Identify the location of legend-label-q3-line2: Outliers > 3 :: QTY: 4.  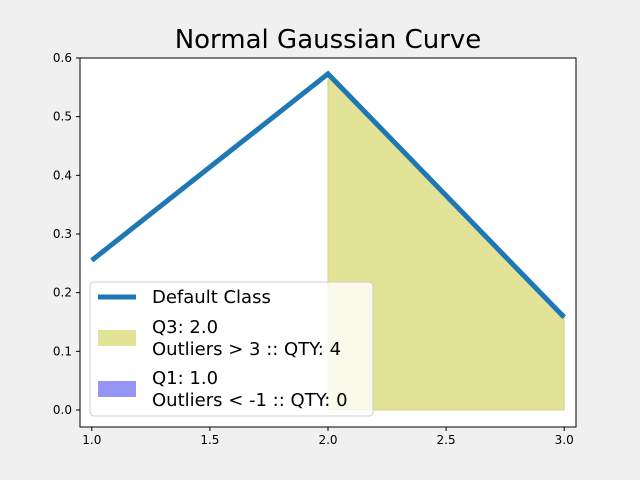
(246, 349).